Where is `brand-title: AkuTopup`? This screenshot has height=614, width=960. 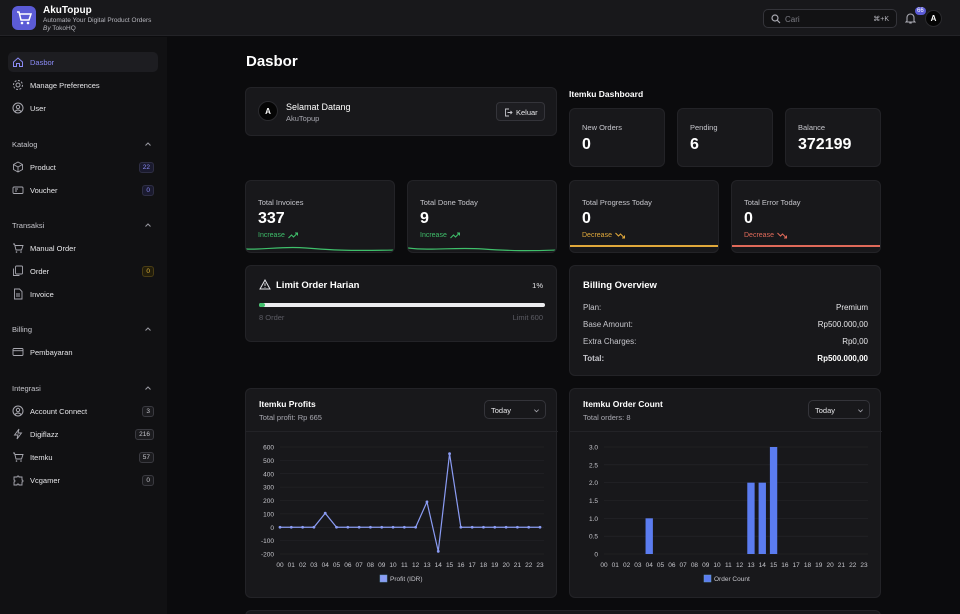
brand-title: AkuTopup is located at coordinates (67, 10).